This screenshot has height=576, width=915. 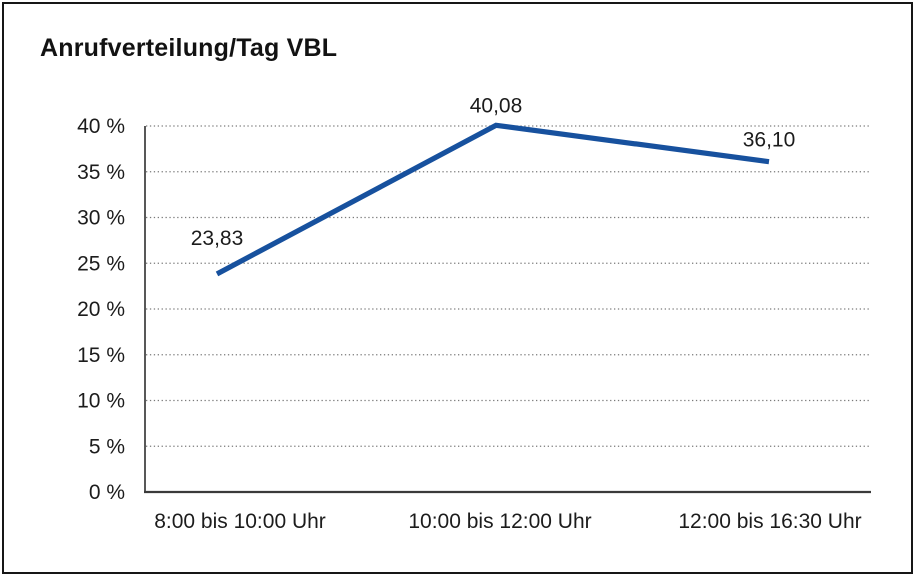 I want to click on y-axis-tick-label: 30 %, so click(x=101, y=218).